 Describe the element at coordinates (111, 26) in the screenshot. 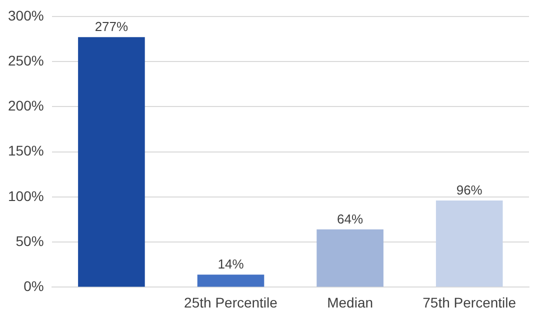

I see `data-label: 277%` at that location.